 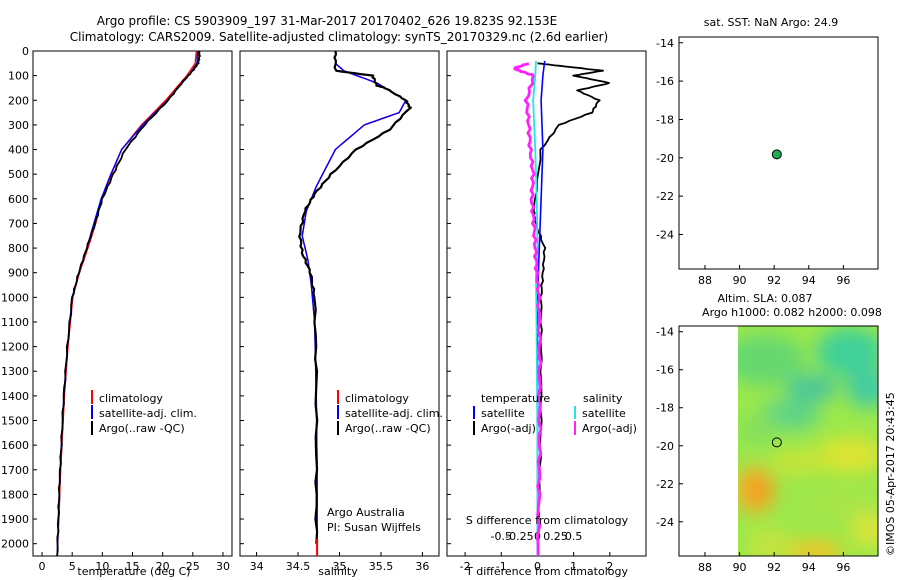 What do you see at coordinates (193, 566) in the screenshot?
I see `temperature-x-tick-label: 25` at bounding box center [193, 566].